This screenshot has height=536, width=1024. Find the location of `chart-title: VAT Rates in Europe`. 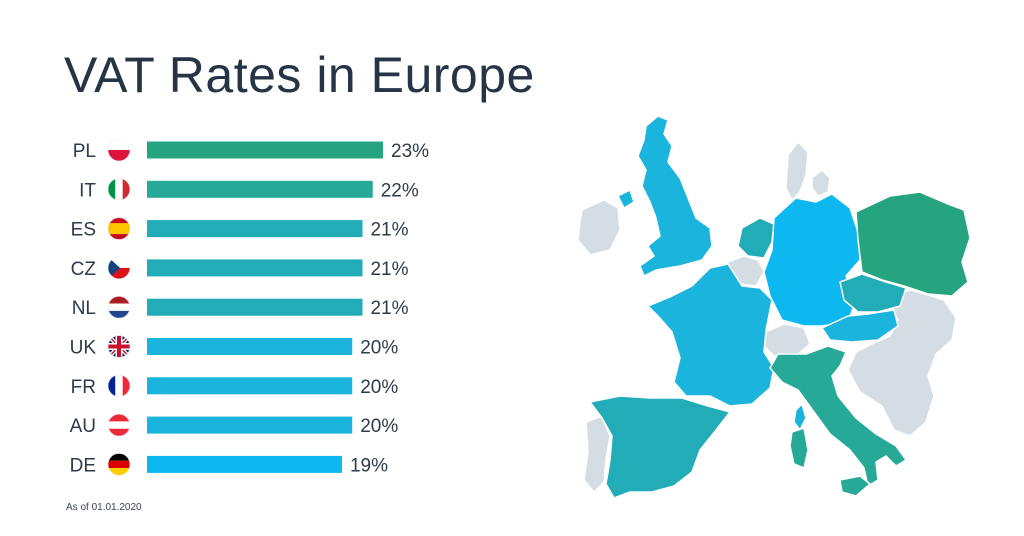

chart-title: VAT Rates in Europe is located at coordinates (299, 75).